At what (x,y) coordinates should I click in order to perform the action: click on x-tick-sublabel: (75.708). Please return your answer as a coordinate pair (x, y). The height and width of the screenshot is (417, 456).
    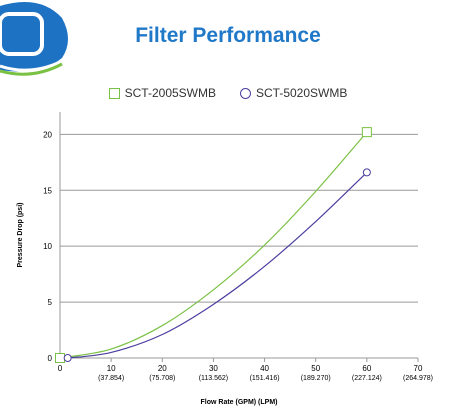
    Looking at the image, I should click on (162, 378).